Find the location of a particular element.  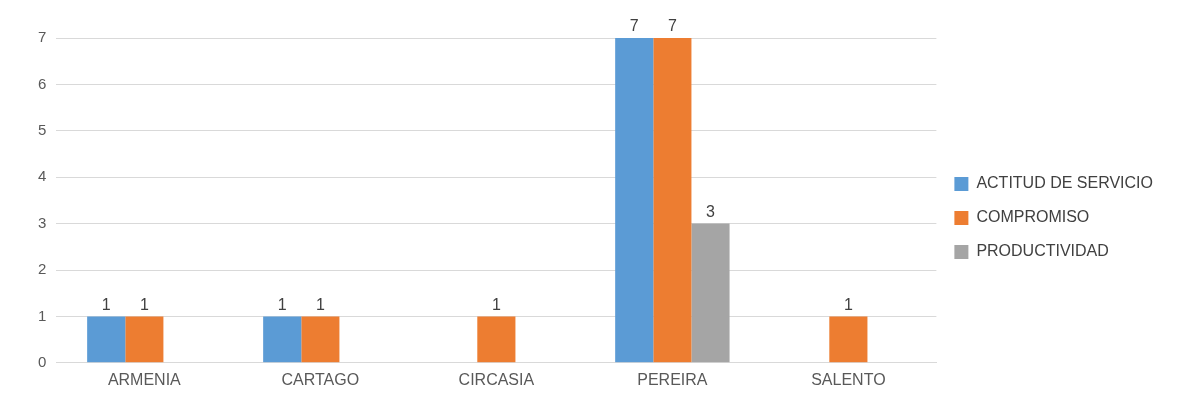

y-tick-label: 4 is located at coordinates (42, 176).